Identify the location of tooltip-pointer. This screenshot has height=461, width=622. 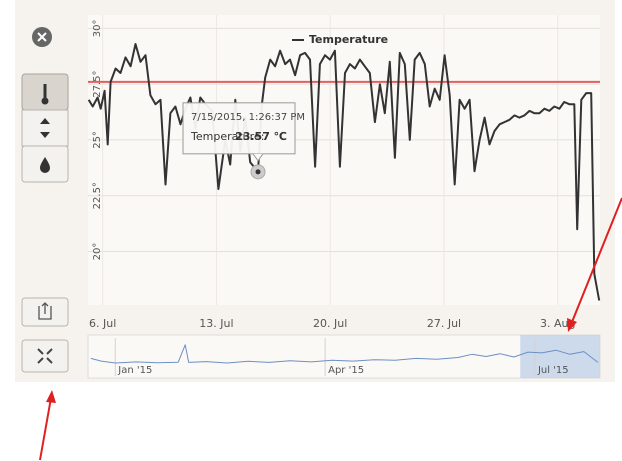
(258, 157).